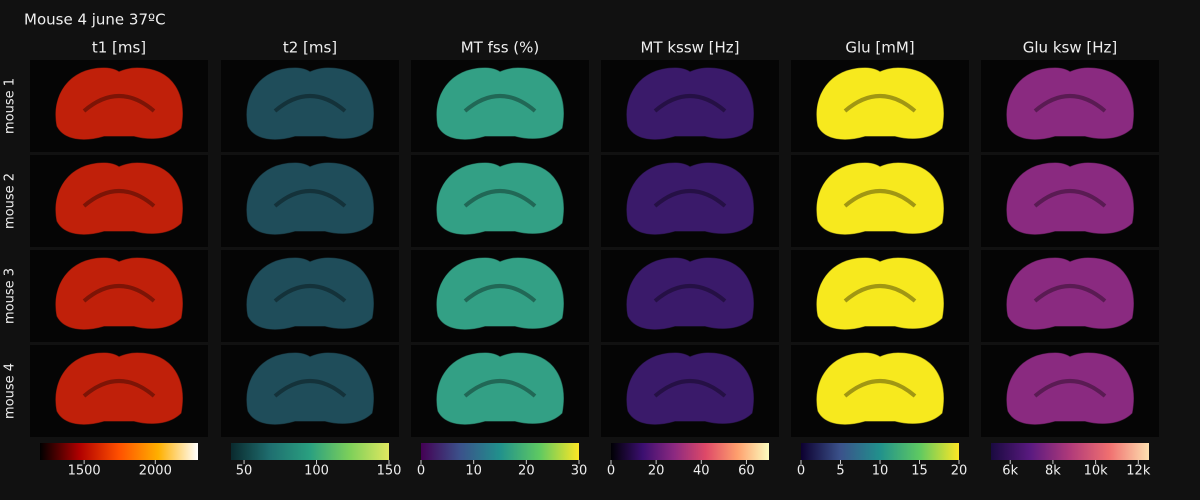 This screenshot has height=500, width=1200. I want to click on figure-title: Mouse 4 june 37ºC, so click(95, 20).